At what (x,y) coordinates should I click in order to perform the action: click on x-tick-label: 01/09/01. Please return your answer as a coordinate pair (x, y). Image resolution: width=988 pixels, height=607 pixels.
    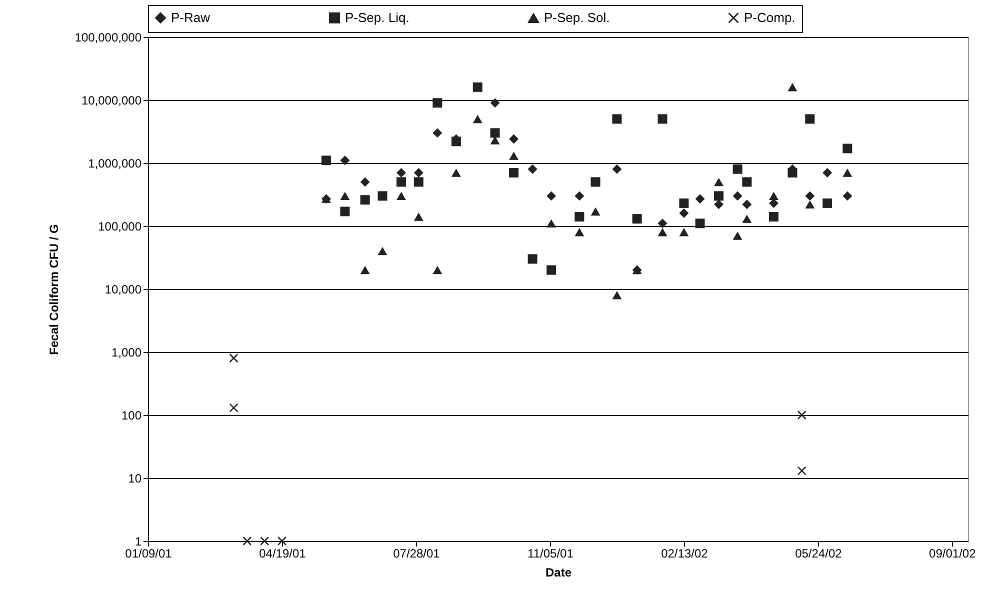
    Looking at the image, I should click on (148, 553).